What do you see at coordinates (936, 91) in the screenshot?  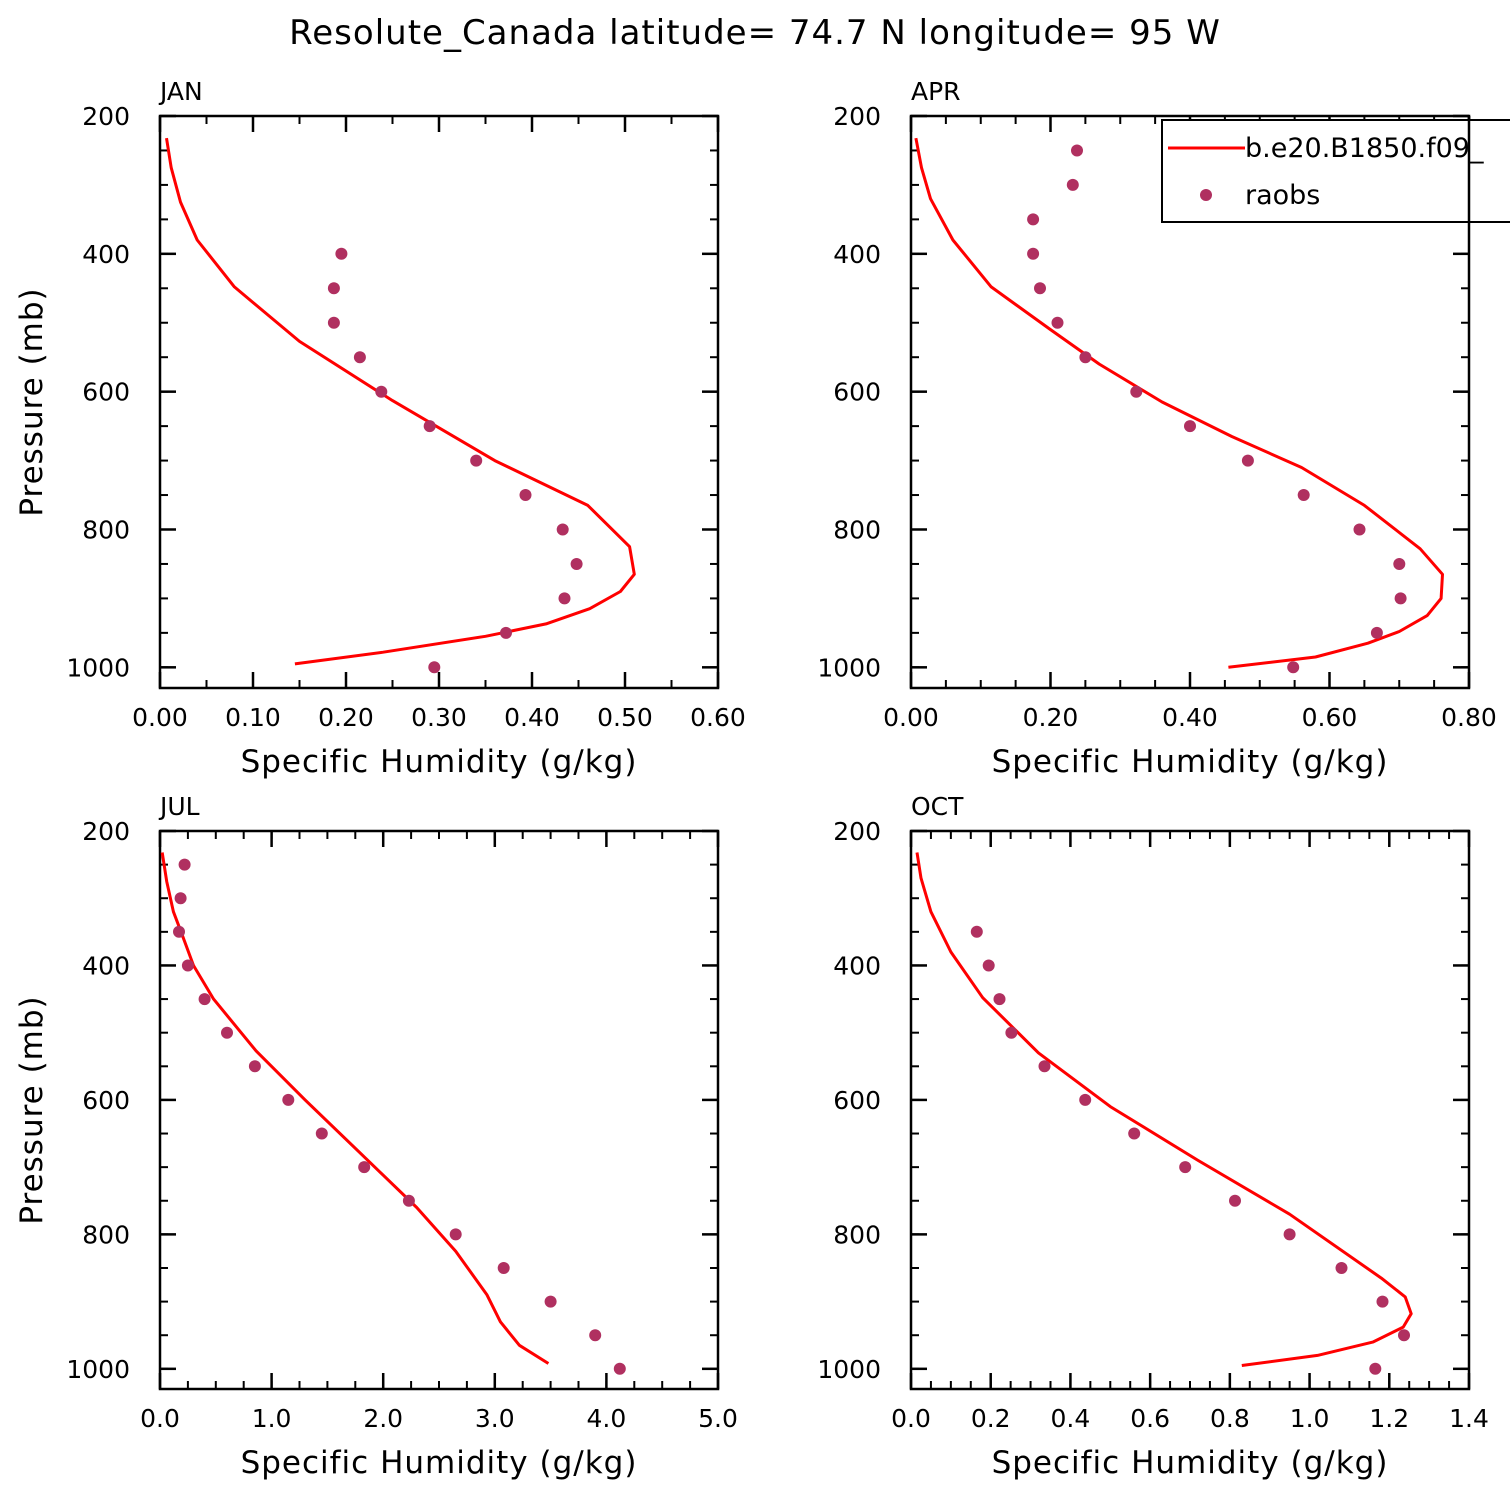 I see `panel-label: APR` at bounding box center [936, 91].